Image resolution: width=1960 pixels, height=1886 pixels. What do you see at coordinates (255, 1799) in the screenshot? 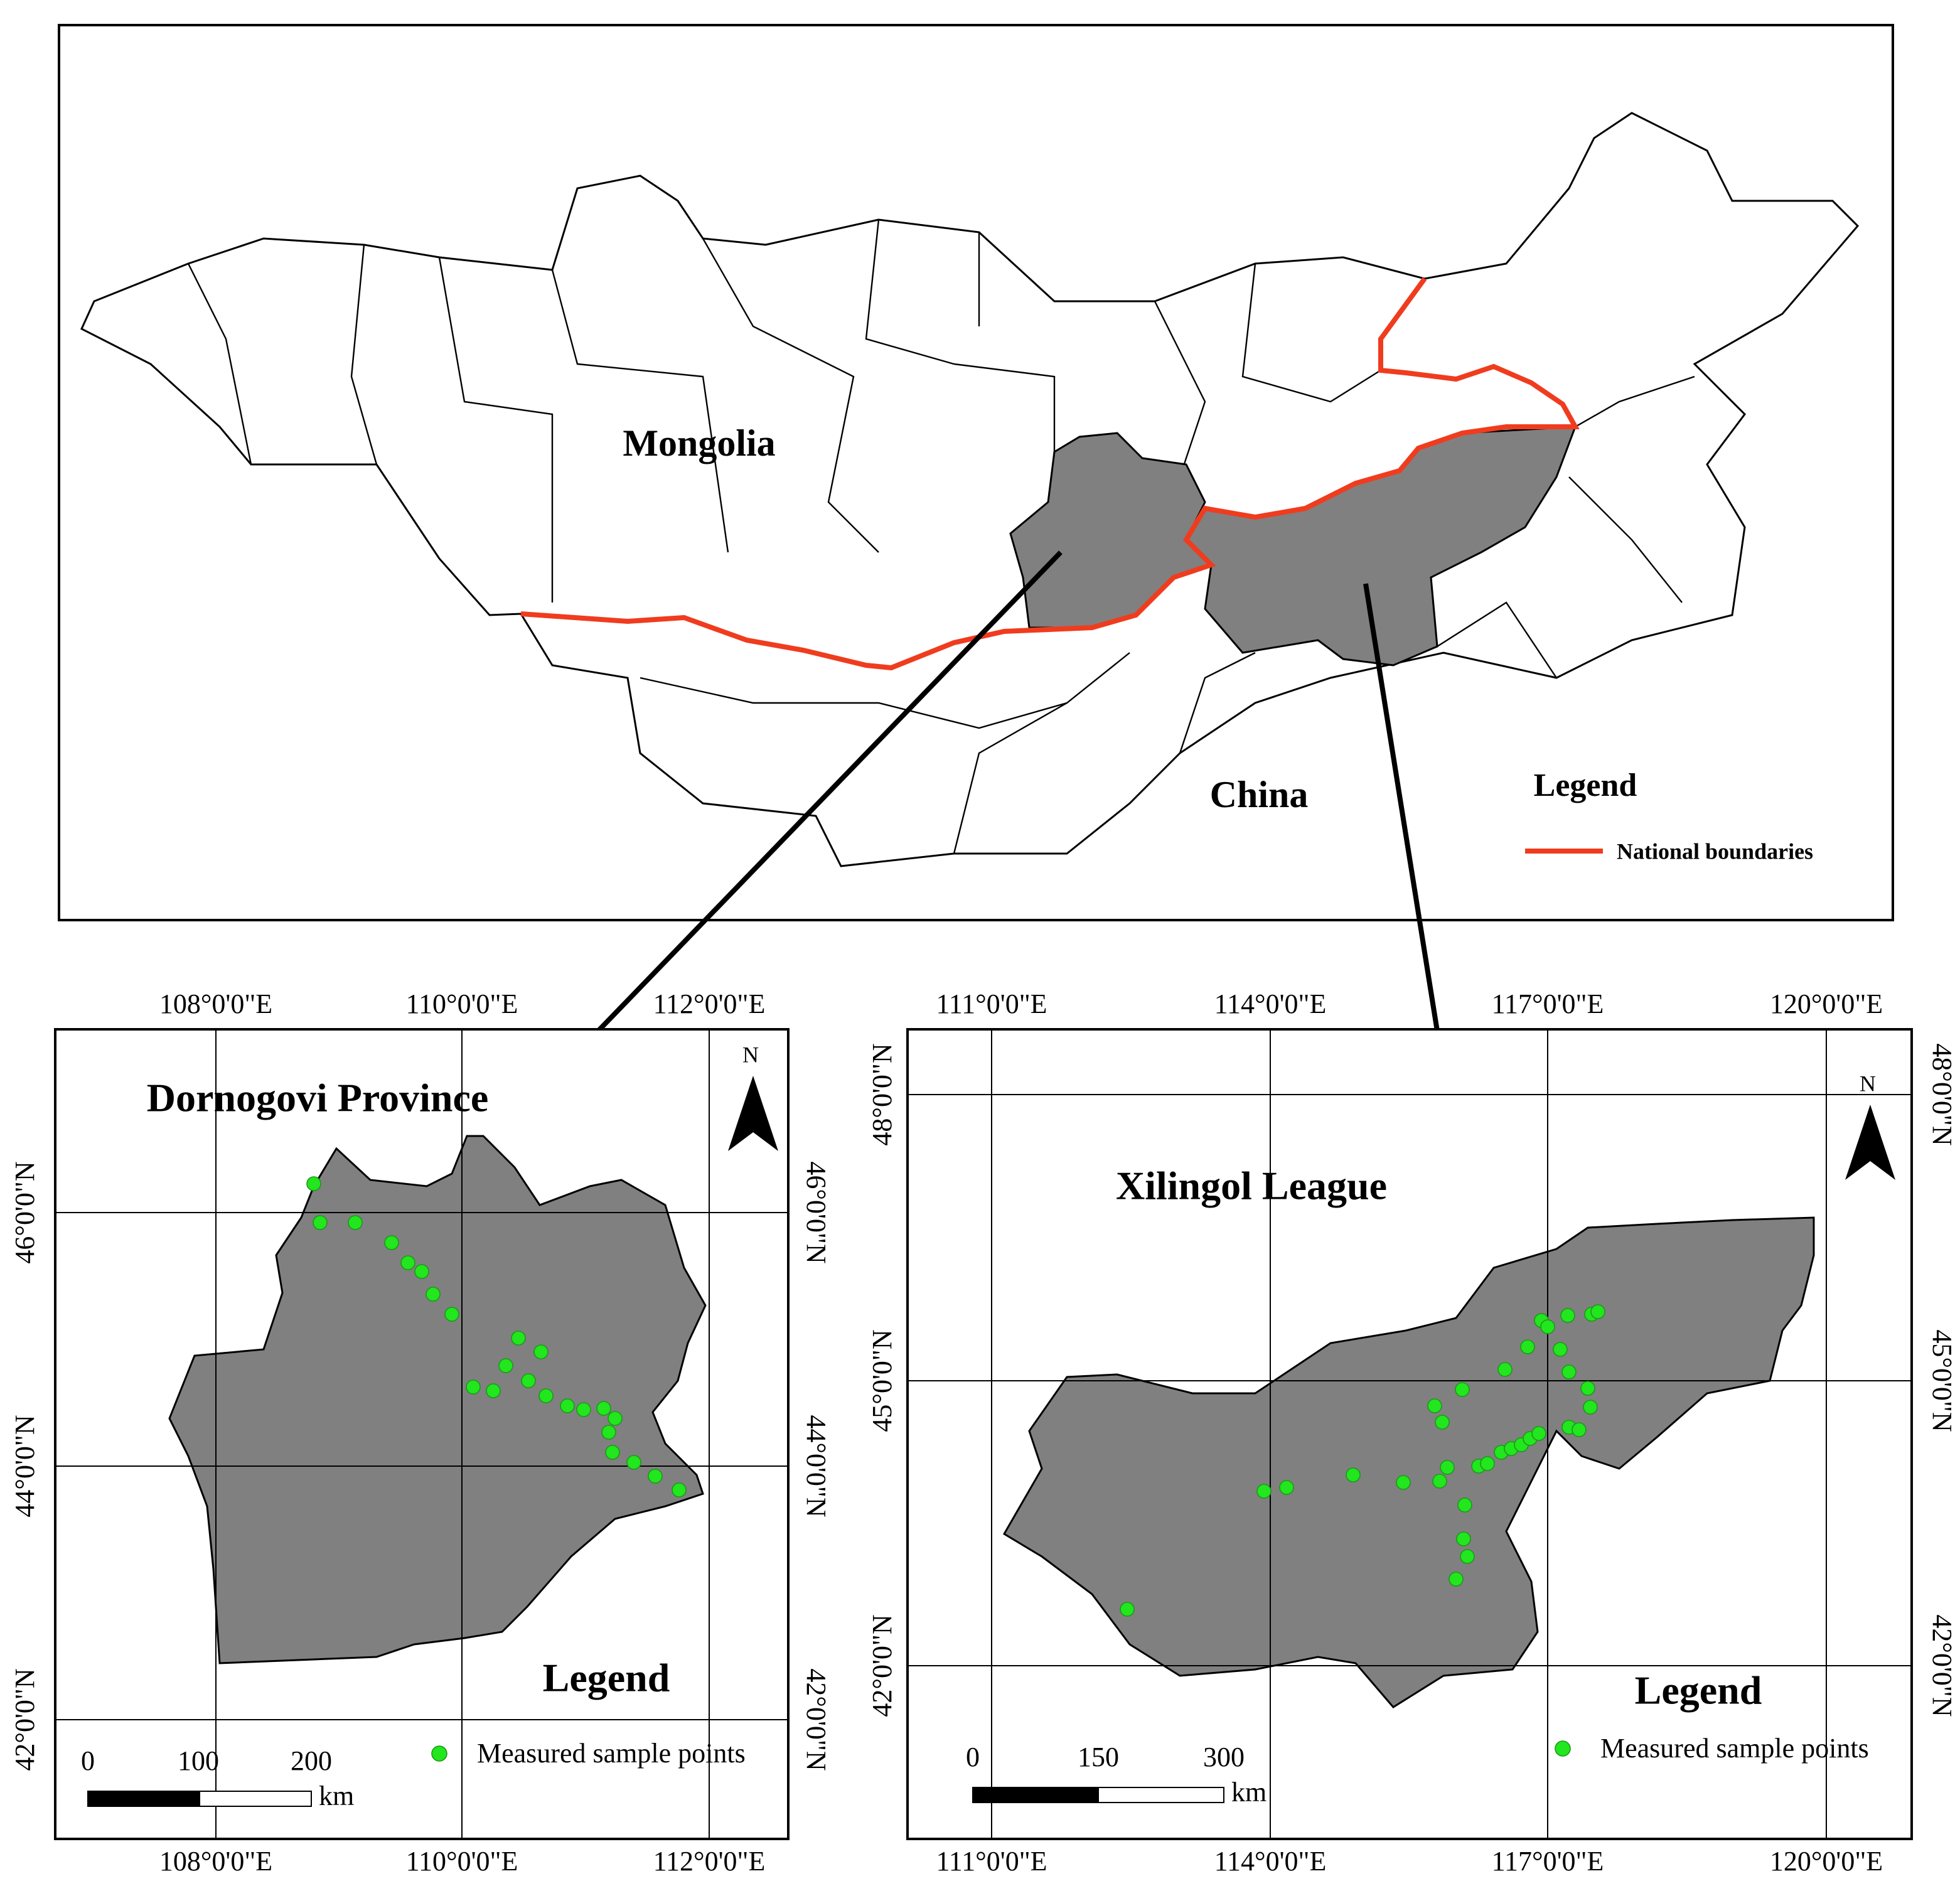
I see `scale-bar-empty` at bounding box center [255, 1799].